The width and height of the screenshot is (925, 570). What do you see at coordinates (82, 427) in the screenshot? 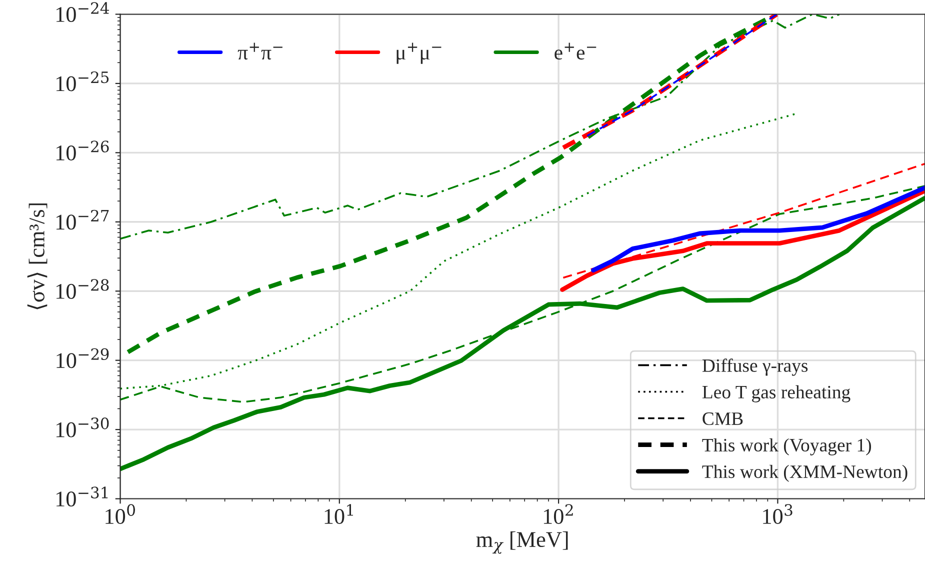
I see `y-tick-label: 10$^{−30}$` at bounding box center [82, 427].